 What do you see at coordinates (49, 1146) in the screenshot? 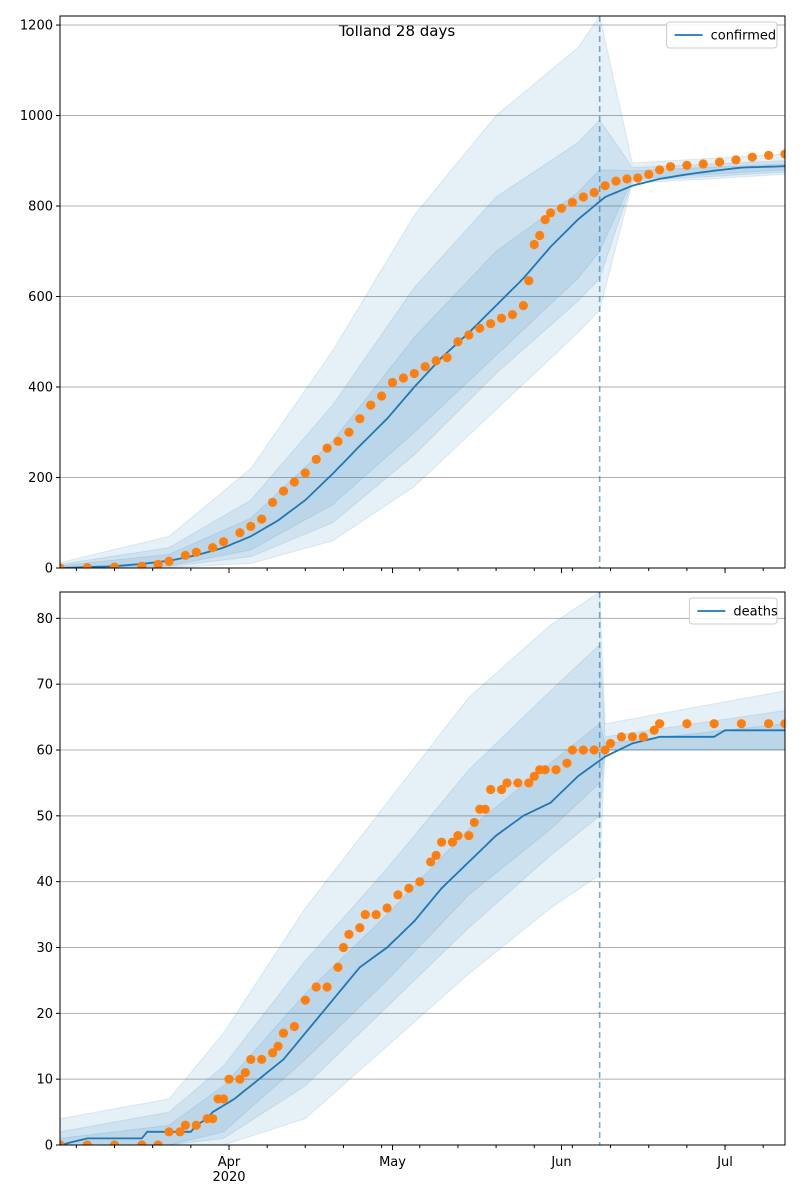
I see `y-tick-label: 0` at bounding box center [49, 1146].